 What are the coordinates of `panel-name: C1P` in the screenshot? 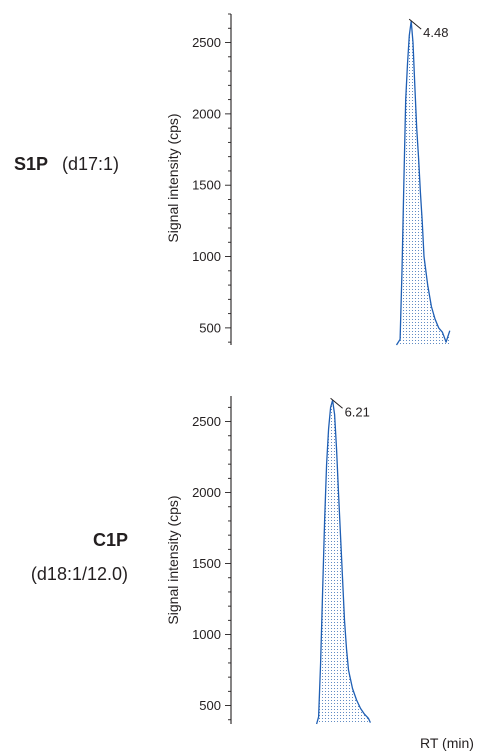 It's located at (110, 540).